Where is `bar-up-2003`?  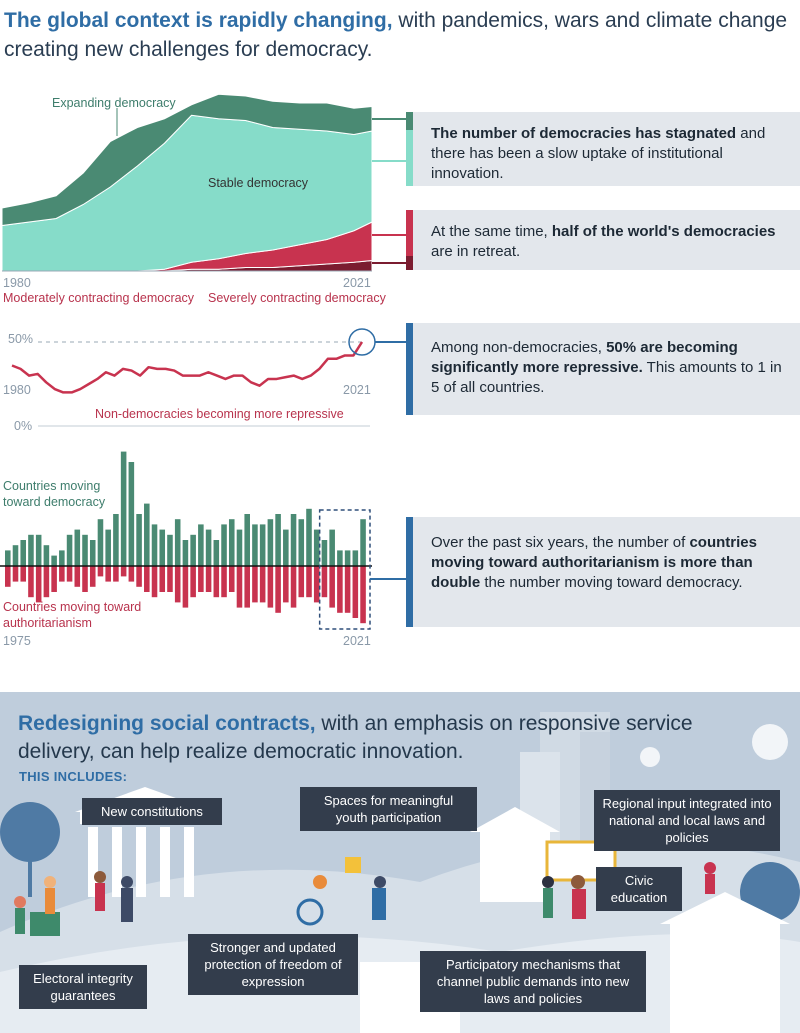 bar-up-2003 is located at coordinates (224, 545).